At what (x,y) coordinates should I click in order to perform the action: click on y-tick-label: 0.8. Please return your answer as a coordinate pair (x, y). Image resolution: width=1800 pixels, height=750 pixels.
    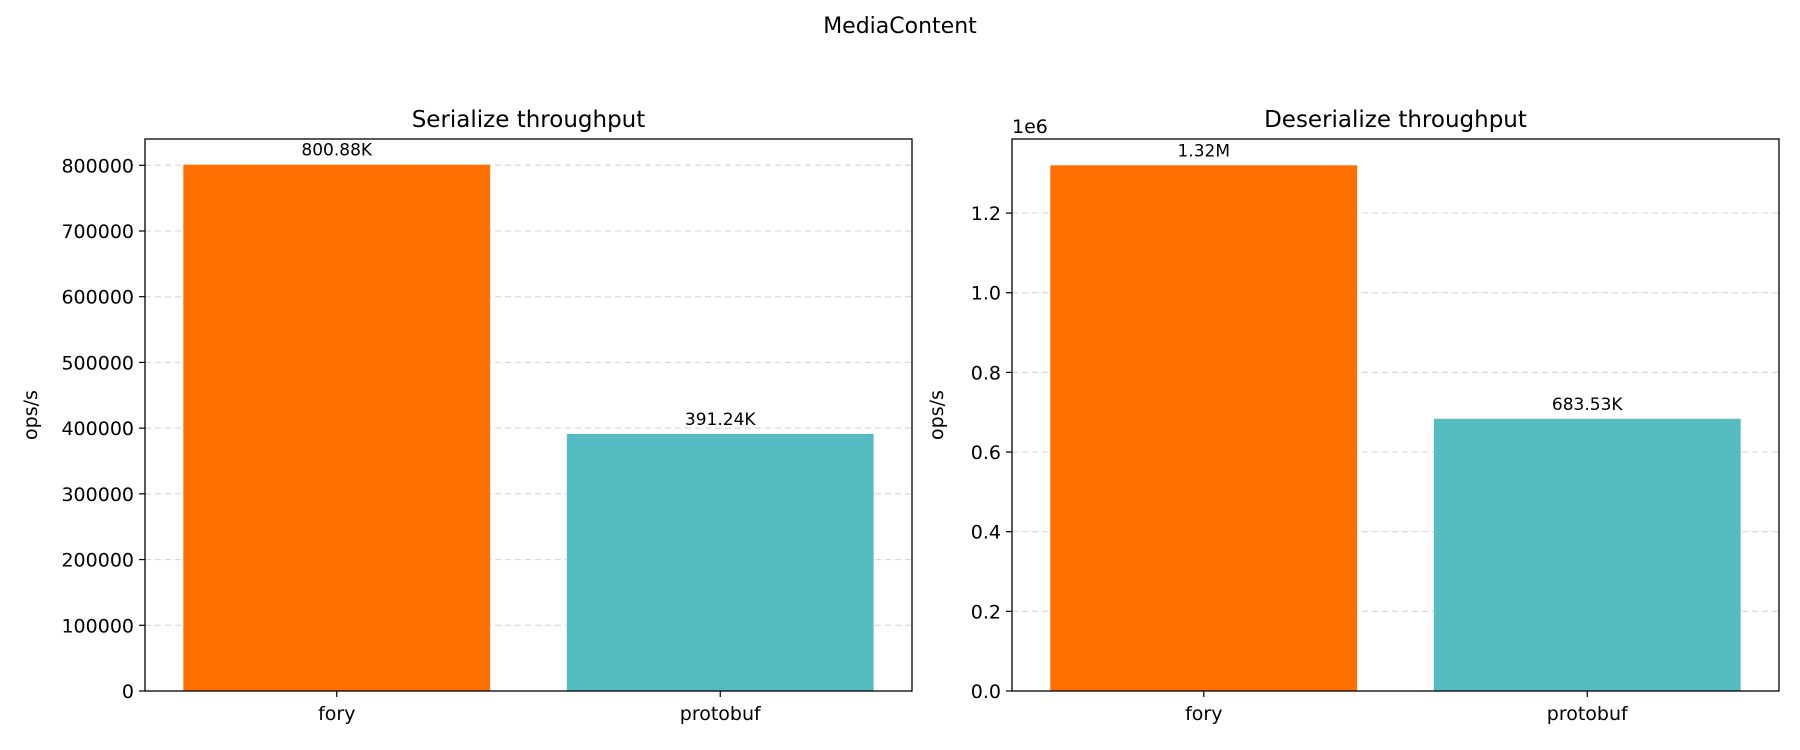
    Looking at the image, I should click on (986, 373).